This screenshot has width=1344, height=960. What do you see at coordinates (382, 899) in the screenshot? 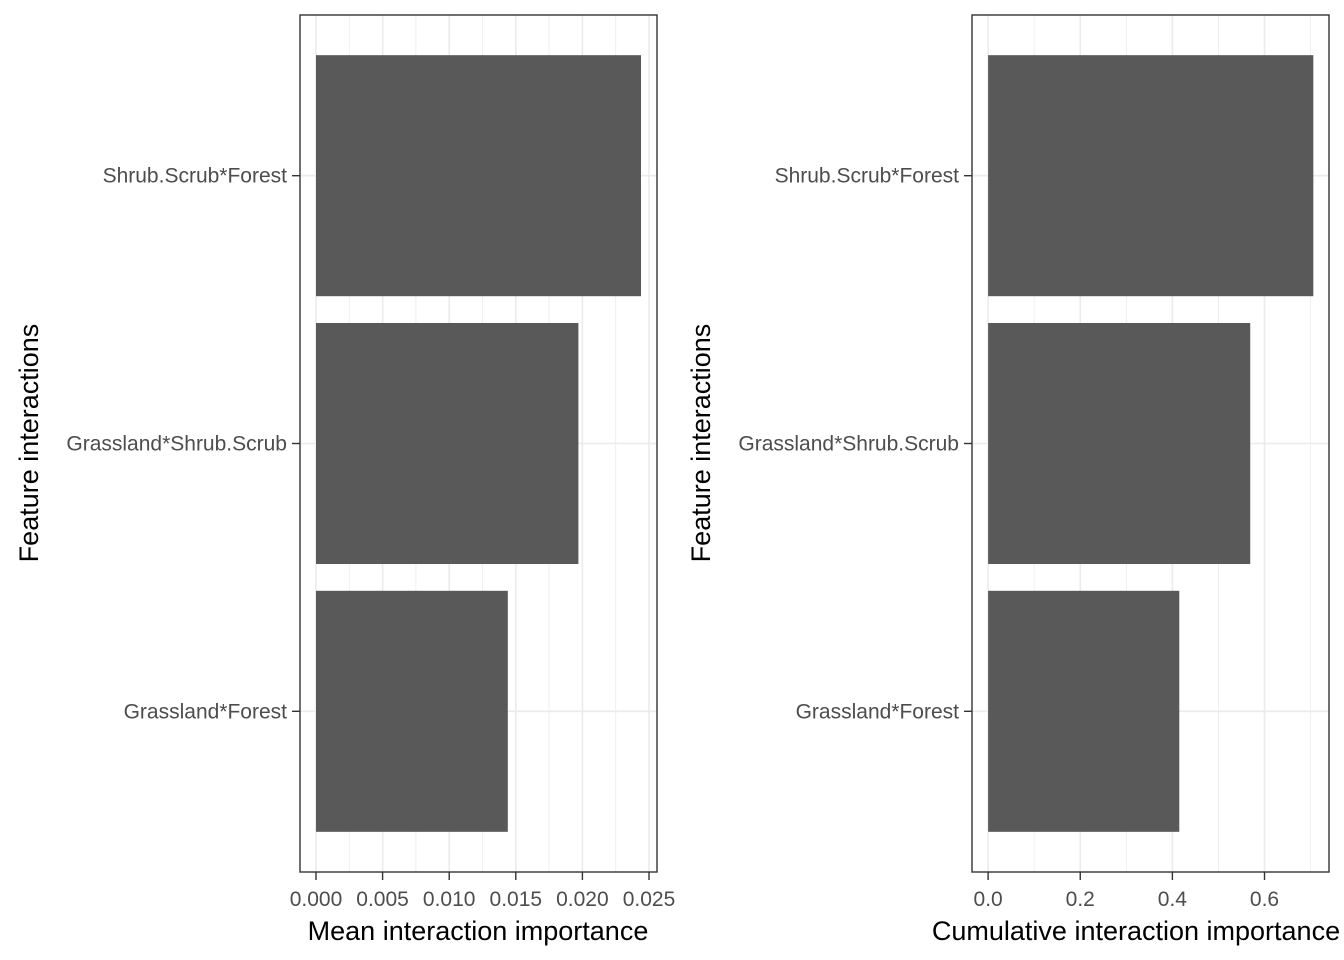
I see `x-tick-label: 0.005` at bounding box center [382, 899].